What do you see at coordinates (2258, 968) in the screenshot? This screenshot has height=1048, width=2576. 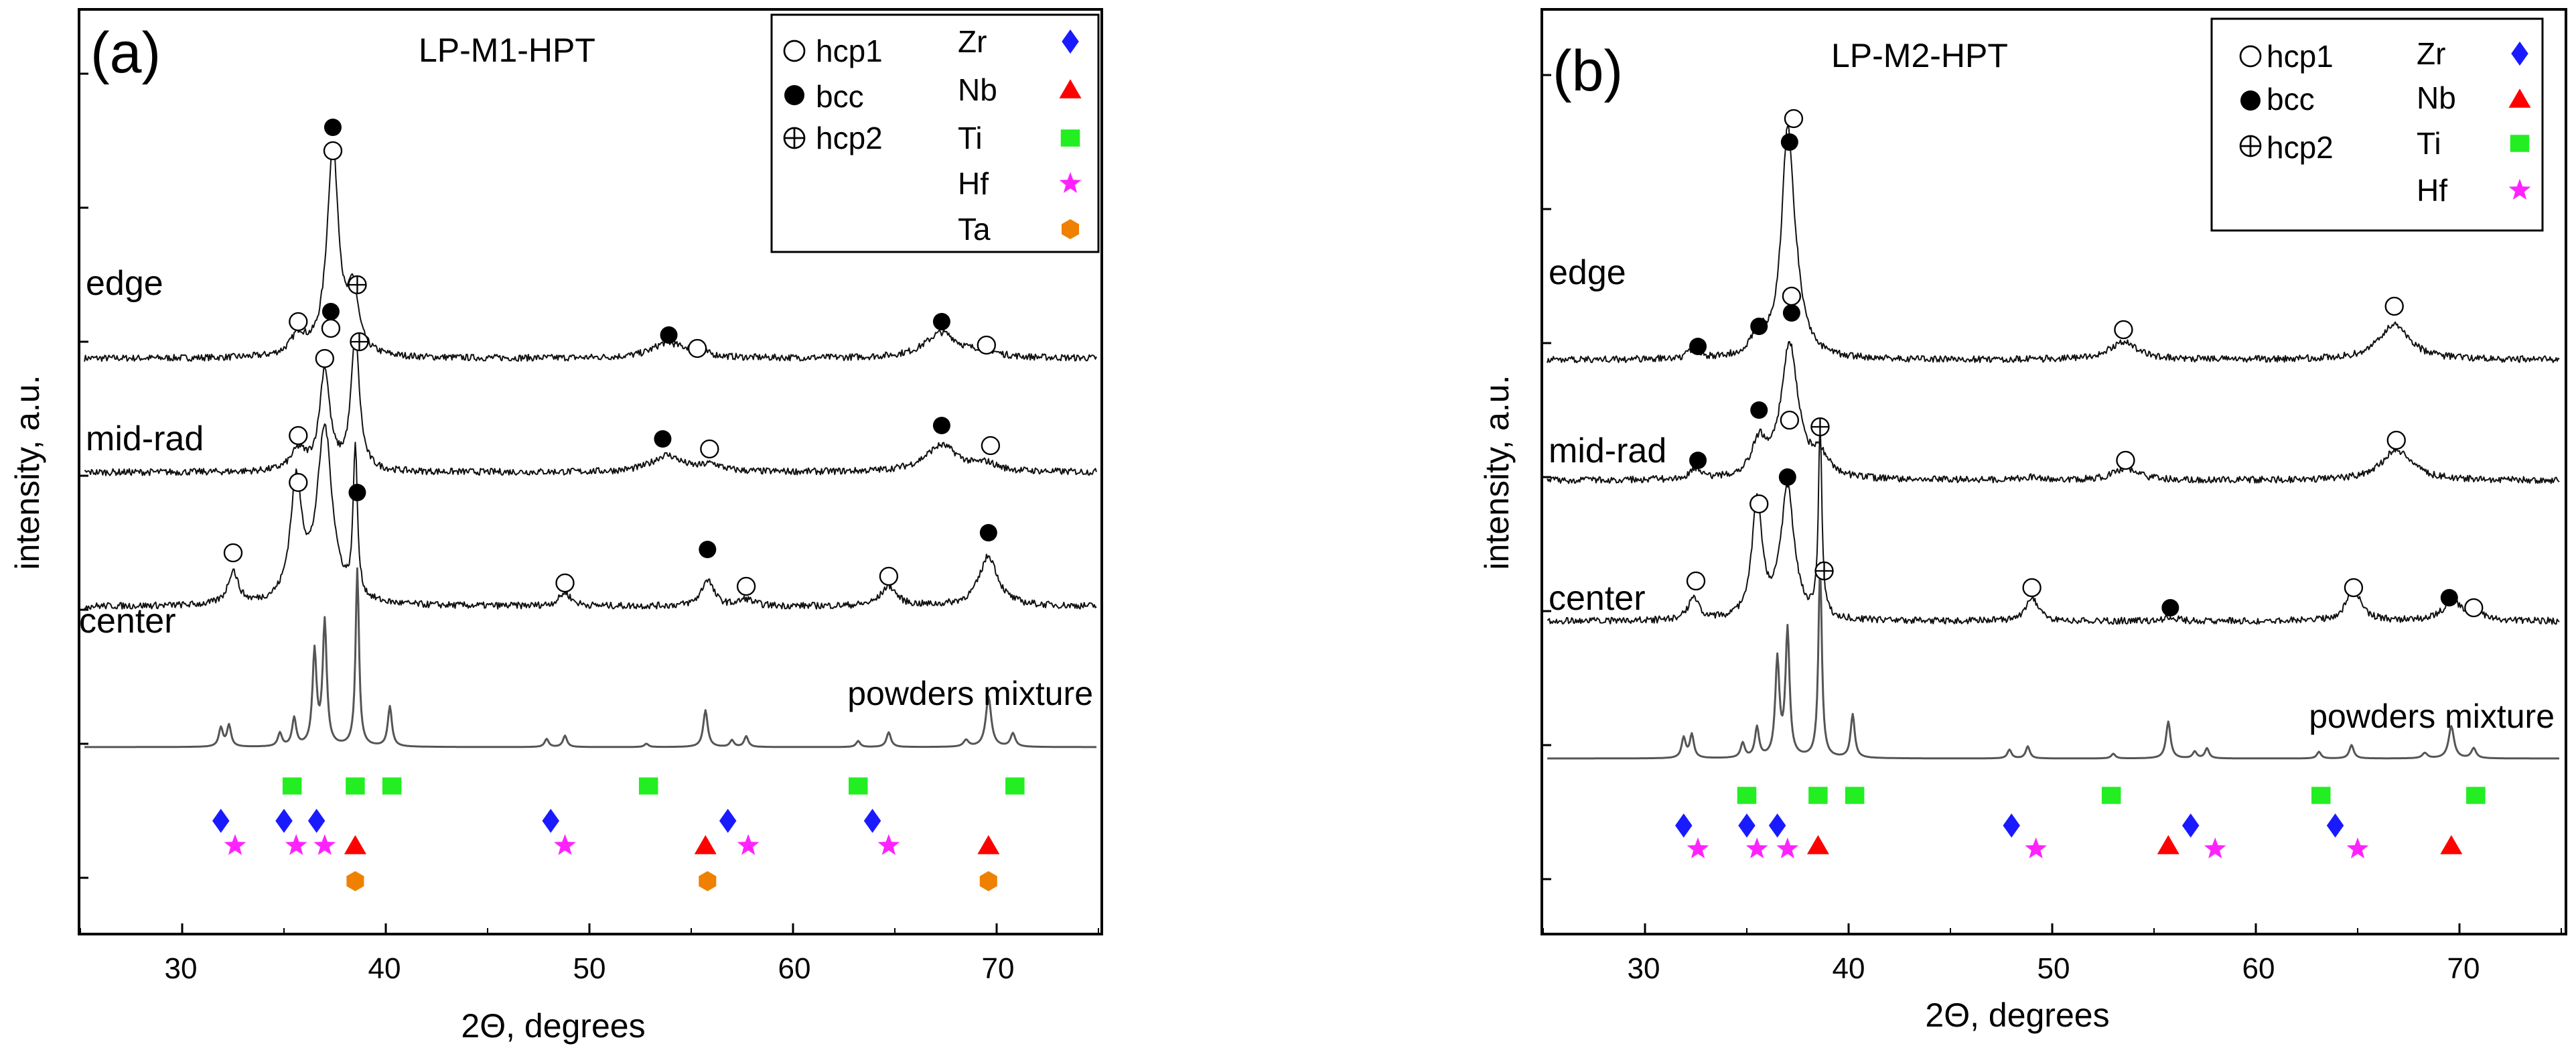 I see `panel-b-x-tick-60: 60` at bounding box center [2258, 968].